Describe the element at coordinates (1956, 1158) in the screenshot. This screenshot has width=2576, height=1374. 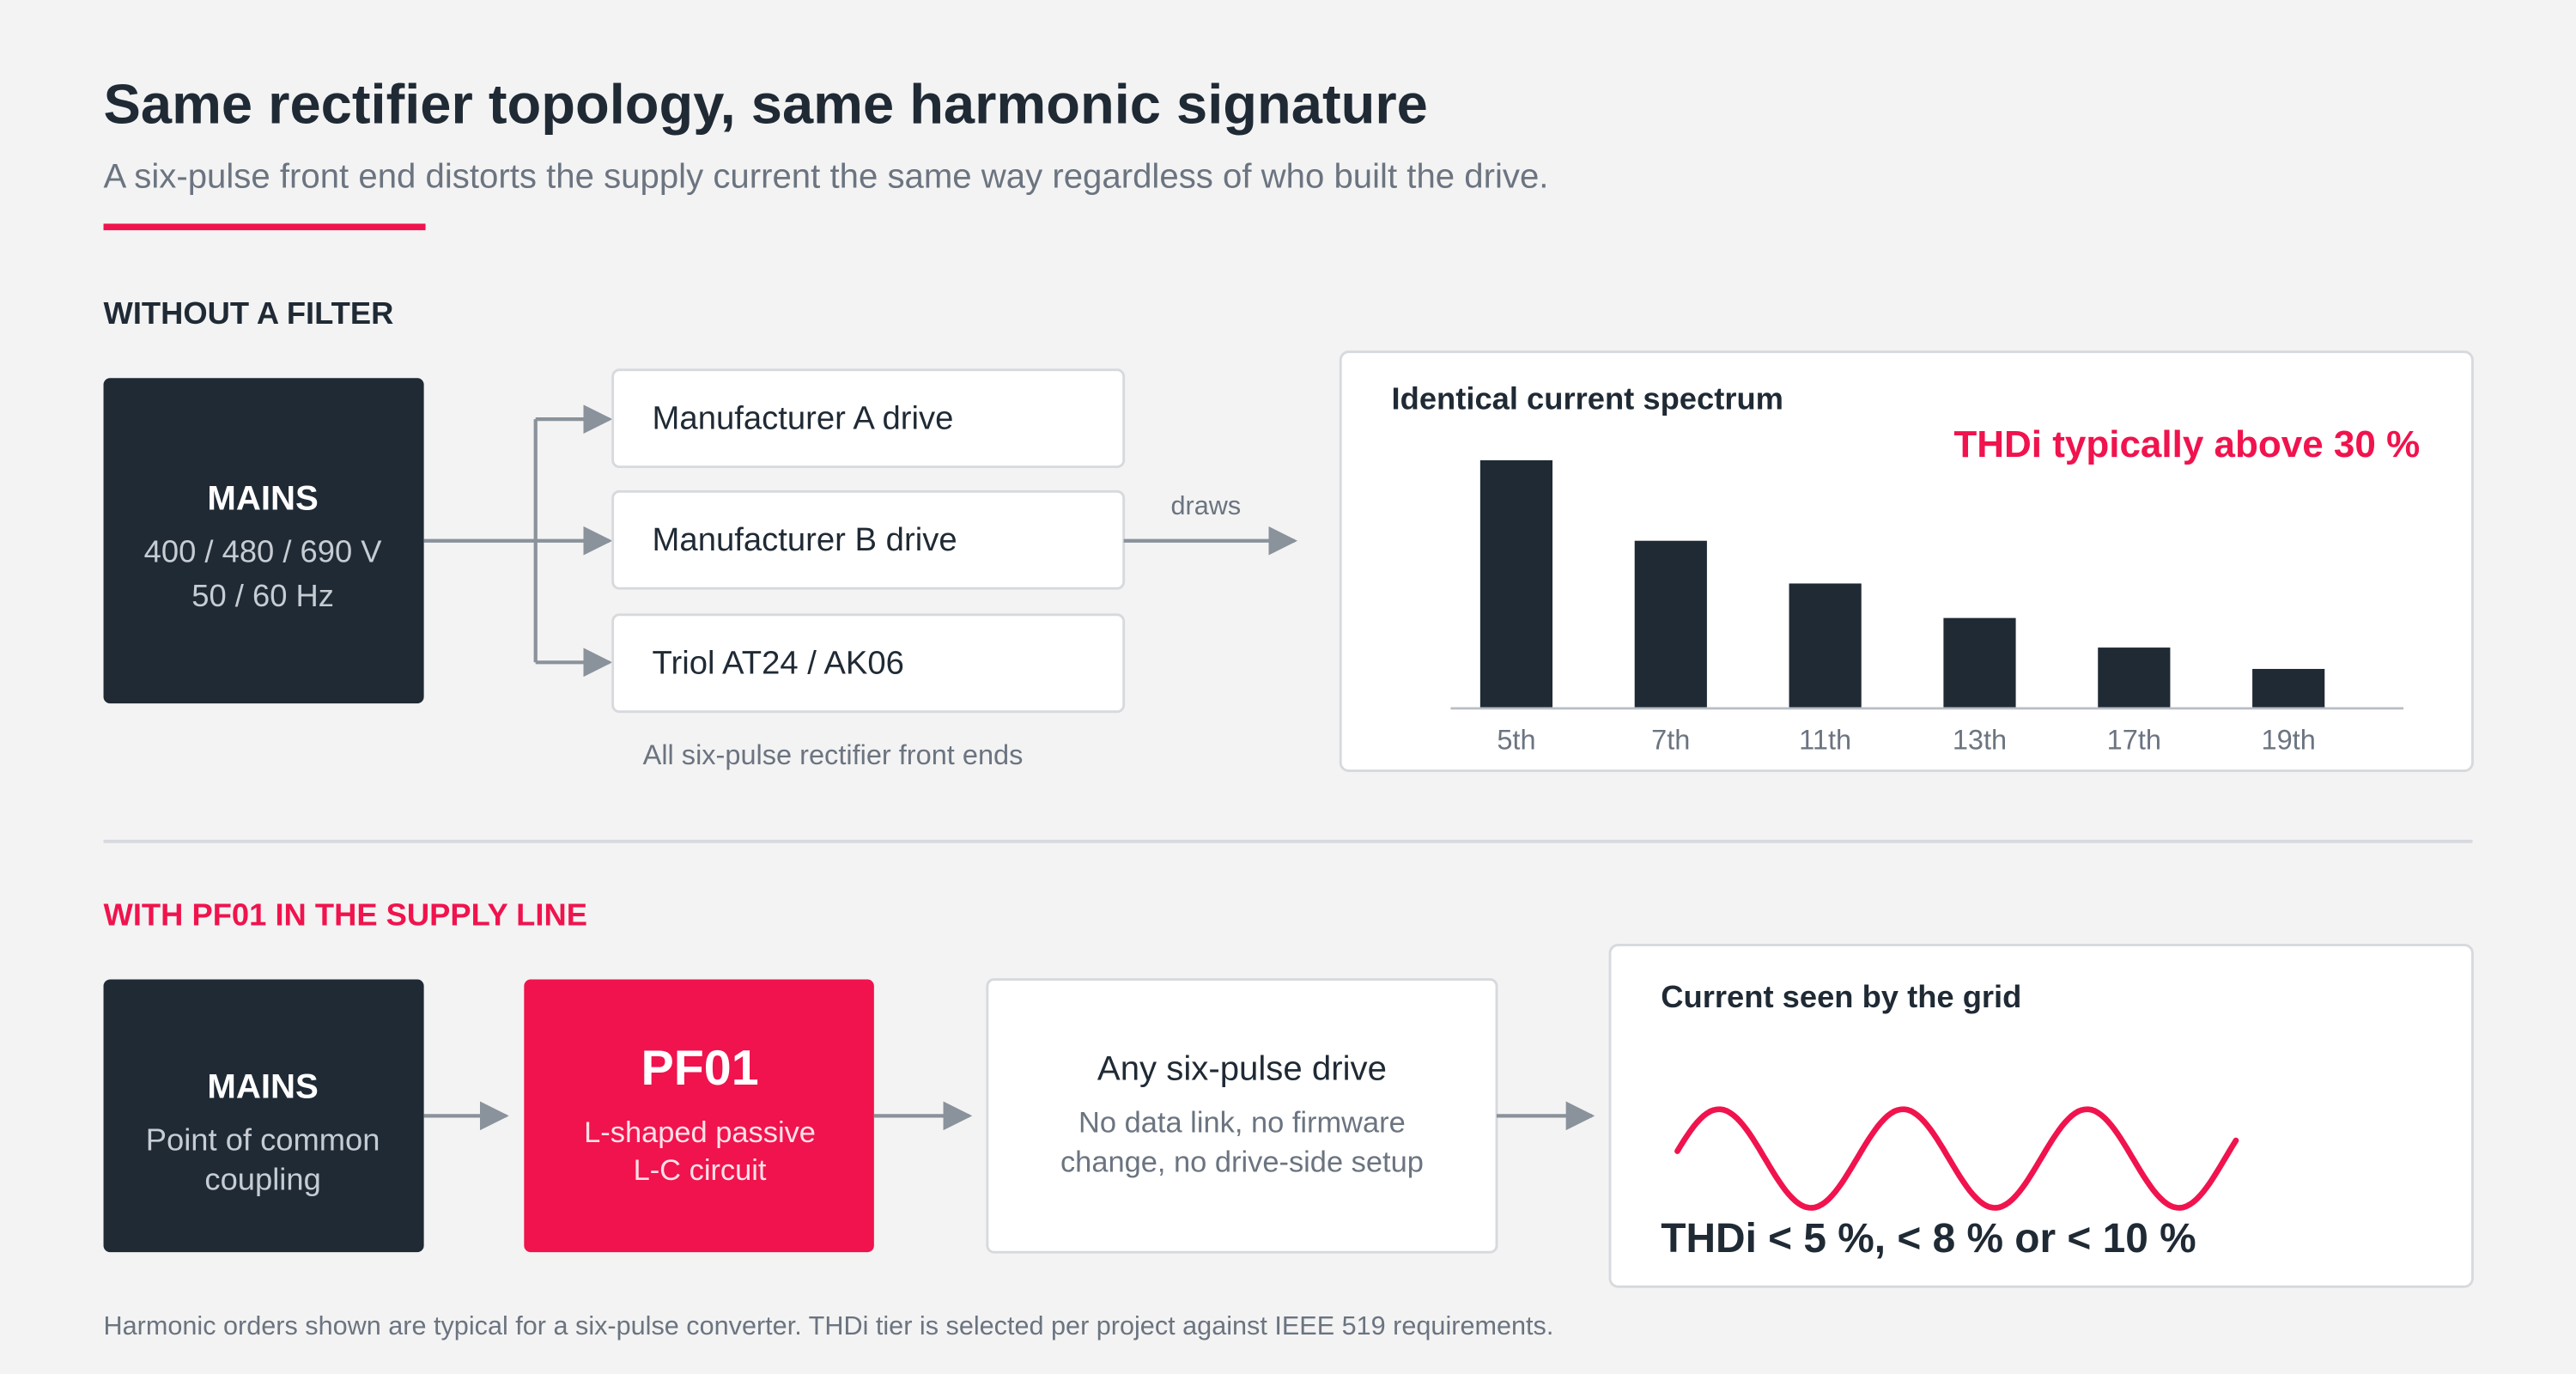
I see `sine-wave` at that location.